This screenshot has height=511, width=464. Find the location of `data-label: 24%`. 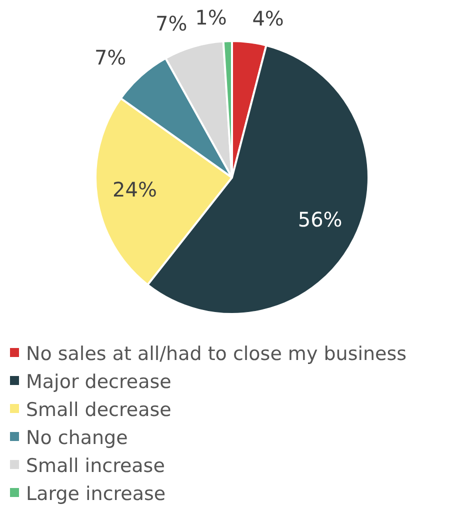

data-label: 24% is located at coordinates (134, 190).